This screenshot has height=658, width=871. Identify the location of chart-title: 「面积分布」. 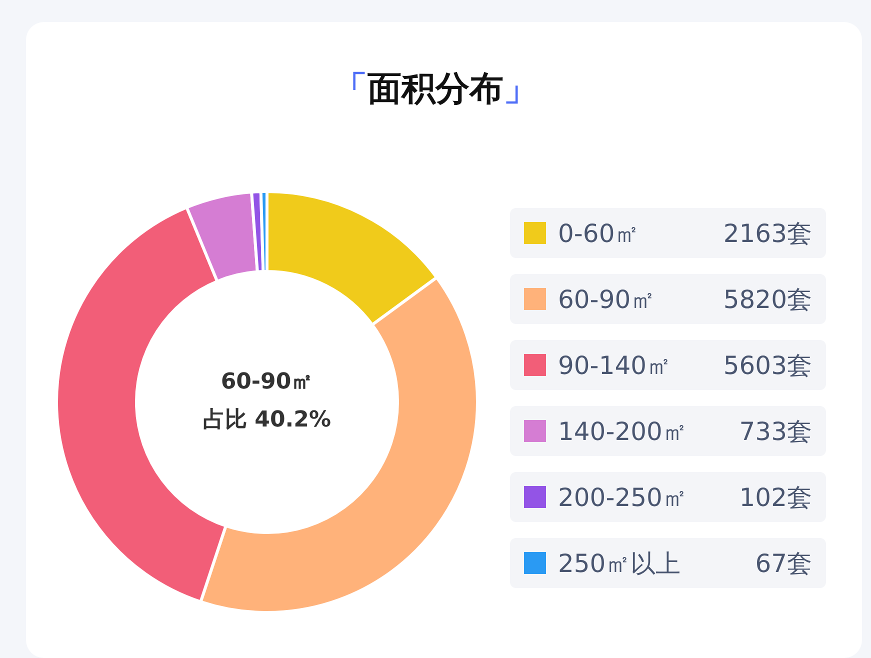
(436, 89).